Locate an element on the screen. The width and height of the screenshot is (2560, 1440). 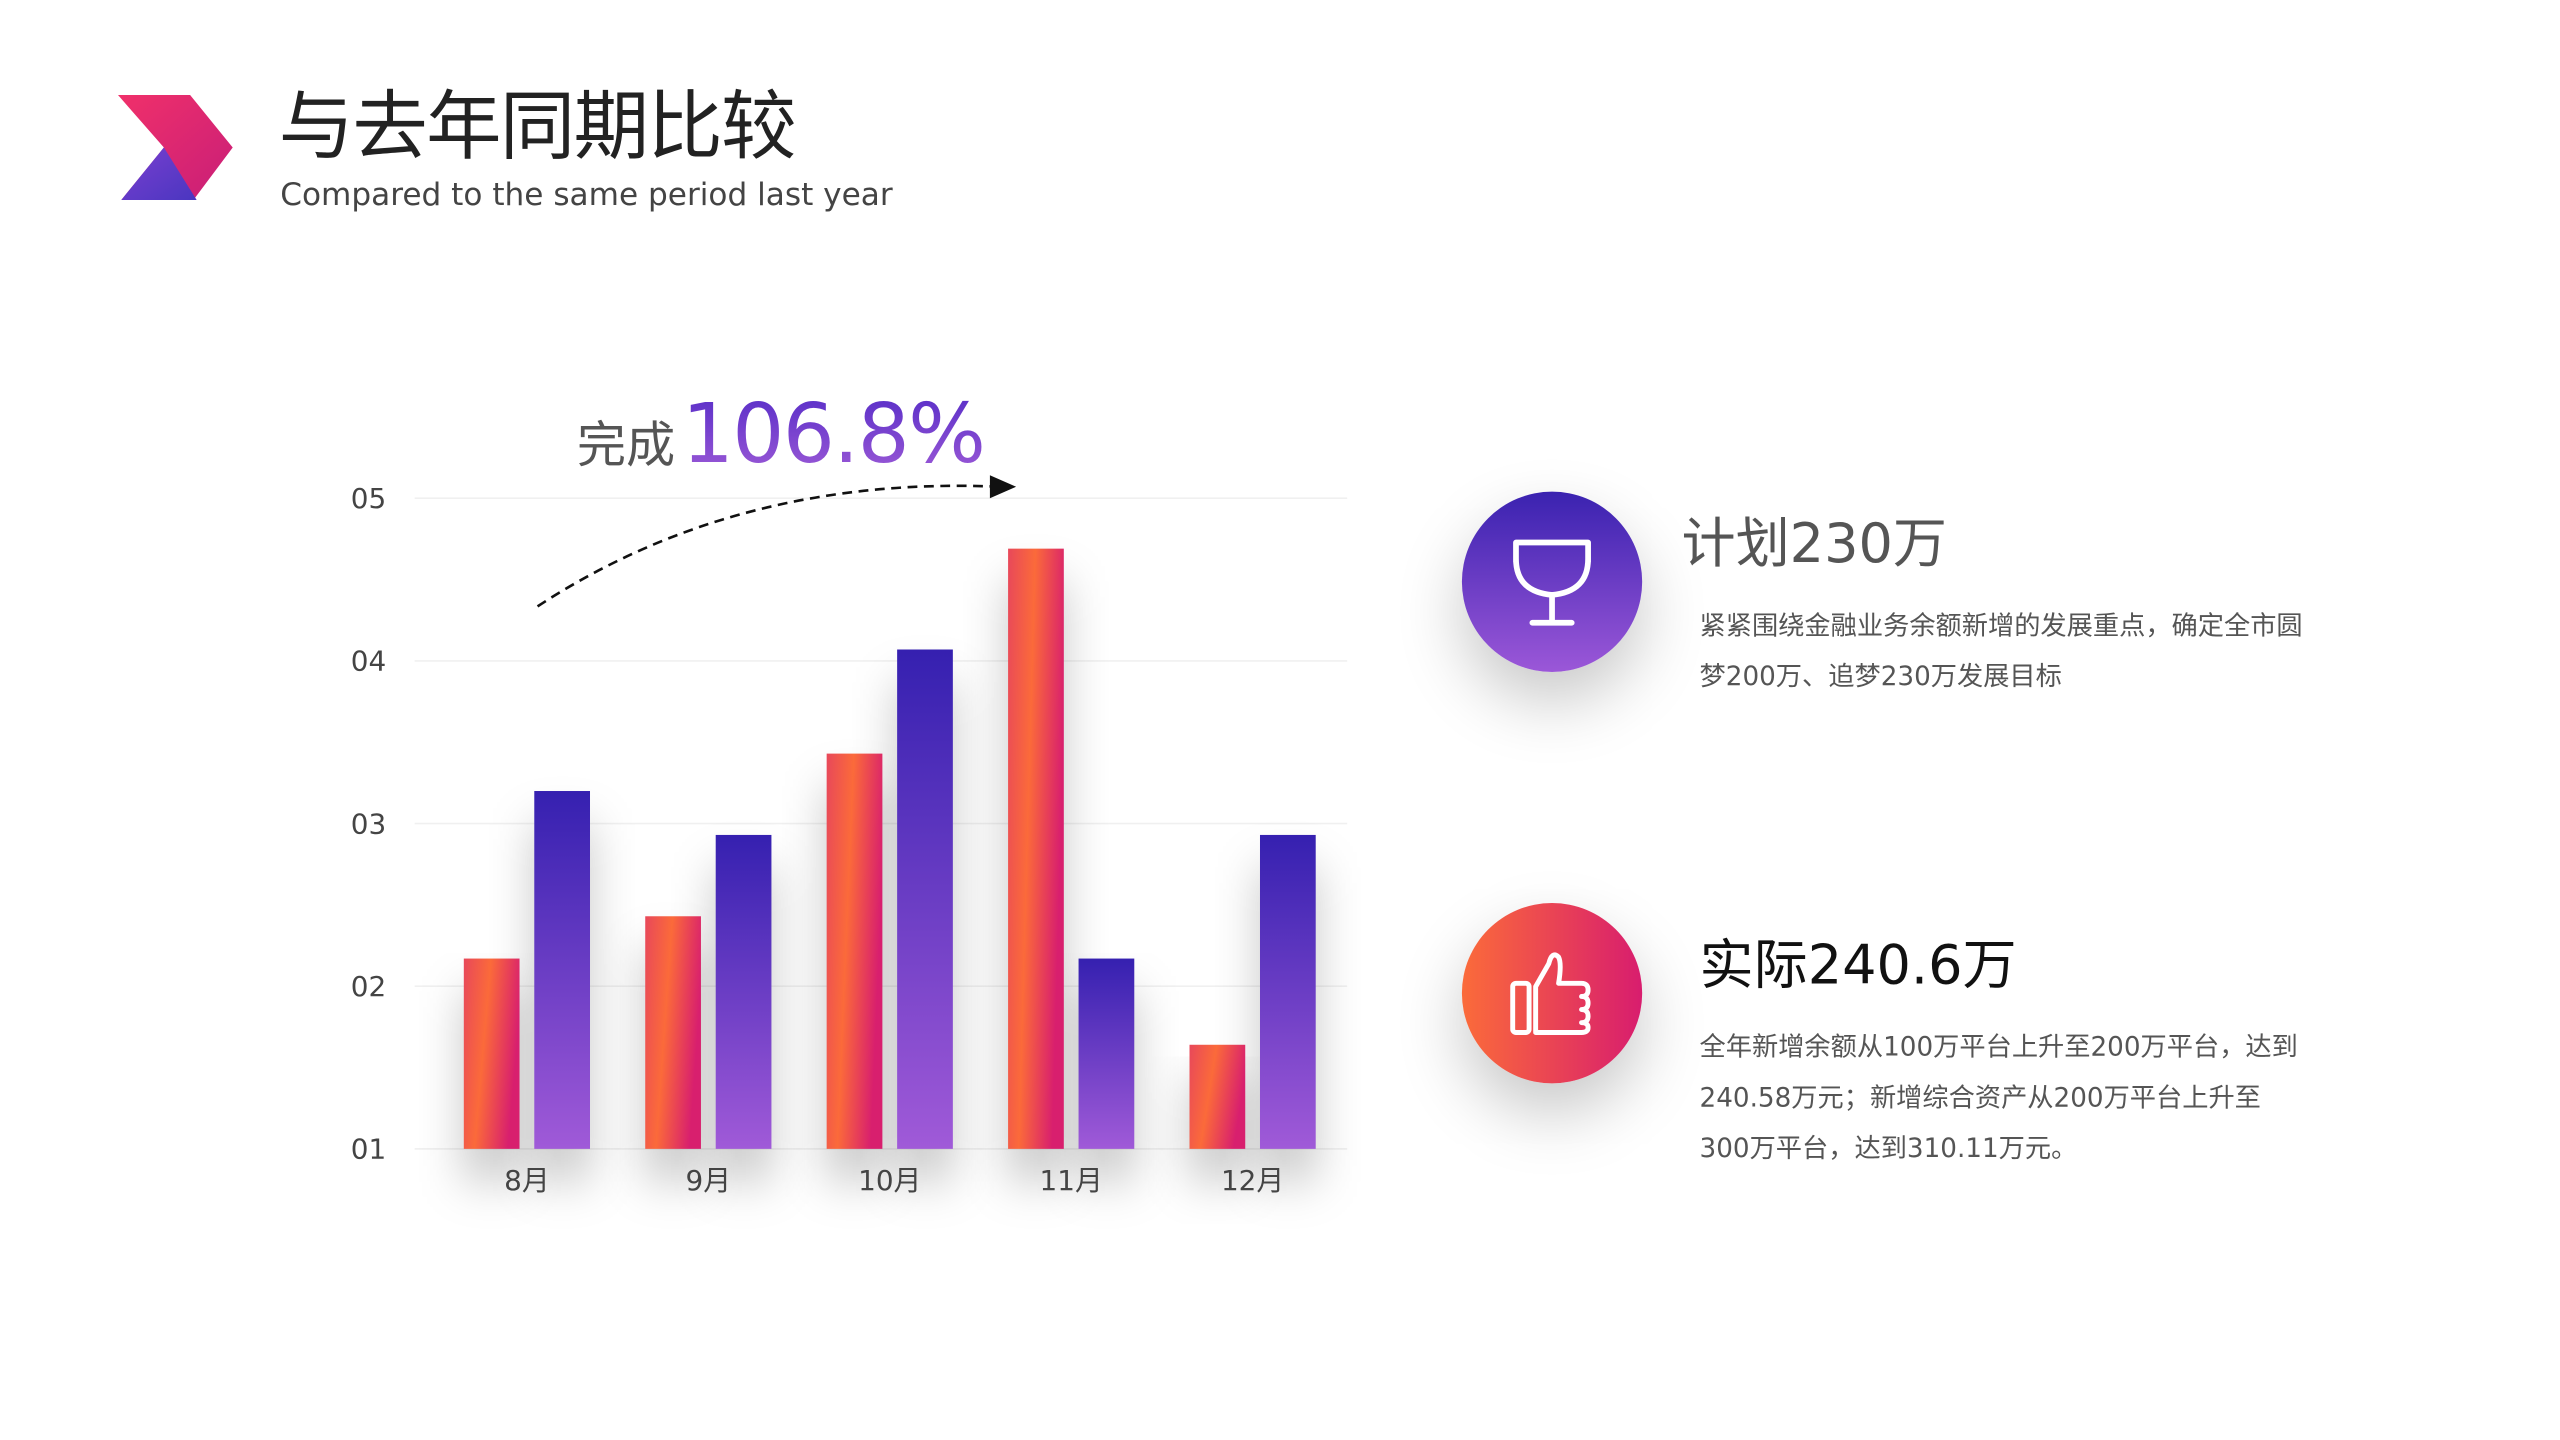
trophy-icon is located at coordinates (1552, 582).